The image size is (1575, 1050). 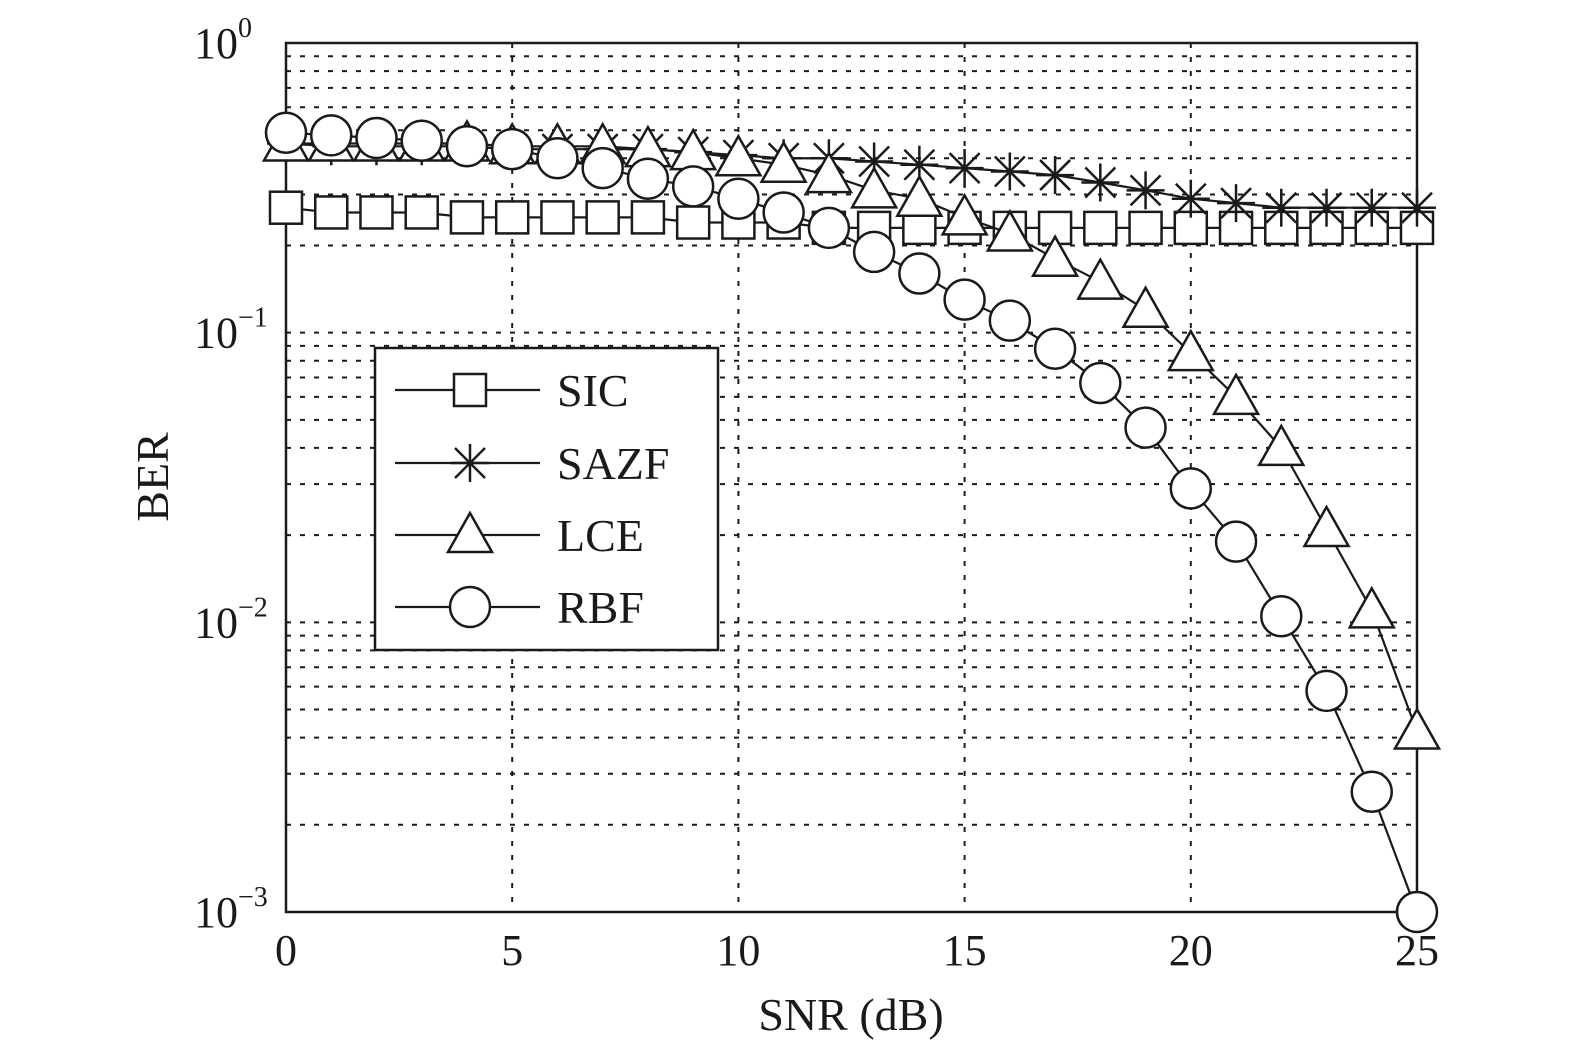 I want to click on legend-marker-sic, so click(x=470, y=390).